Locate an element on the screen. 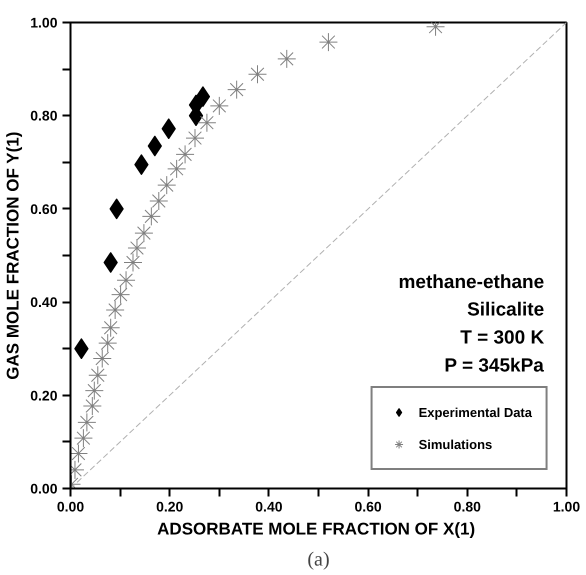  y-tick-label: 0.20 is located at coordinates (44, 395).